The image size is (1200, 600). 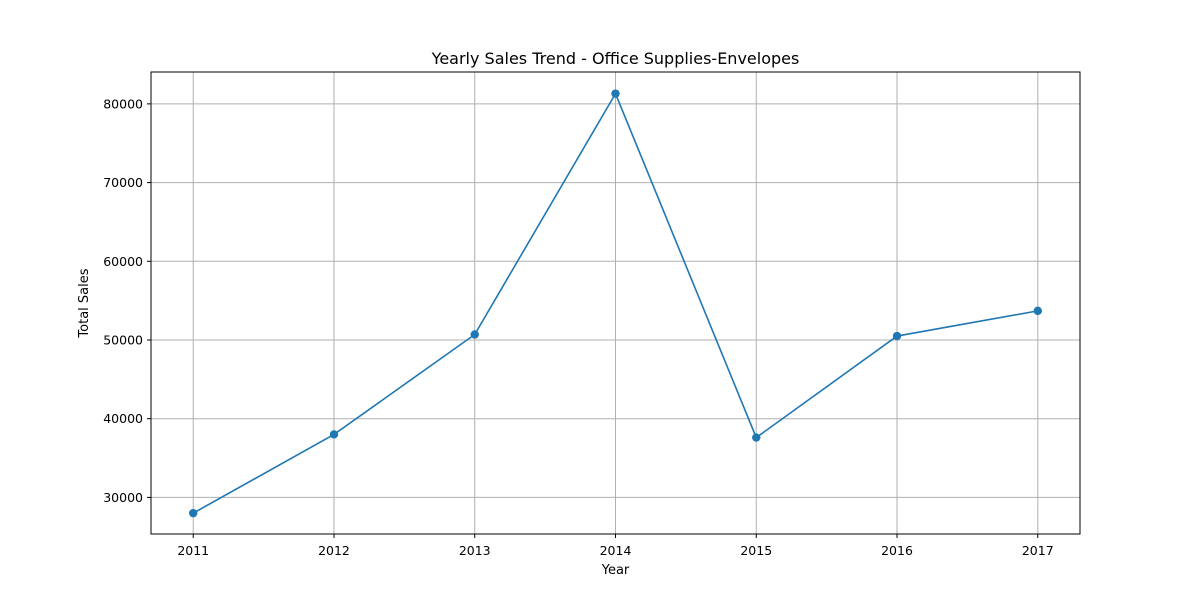 What do you see at coordinates (123, 497) in the screenshot?
I see `y-tick-label: 30000` at bounding box center [123, 497].